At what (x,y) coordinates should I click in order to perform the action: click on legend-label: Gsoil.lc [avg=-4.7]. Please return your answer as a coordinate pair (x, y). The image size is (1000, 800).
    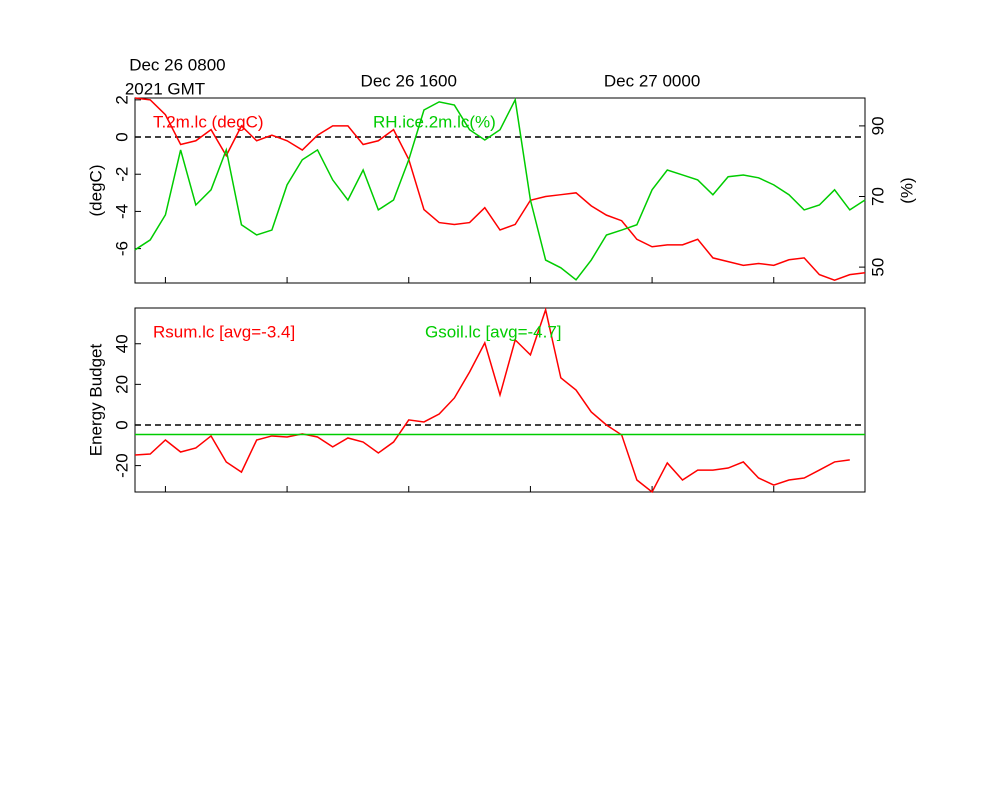
    Looking at the image, I should click on (493, 331).